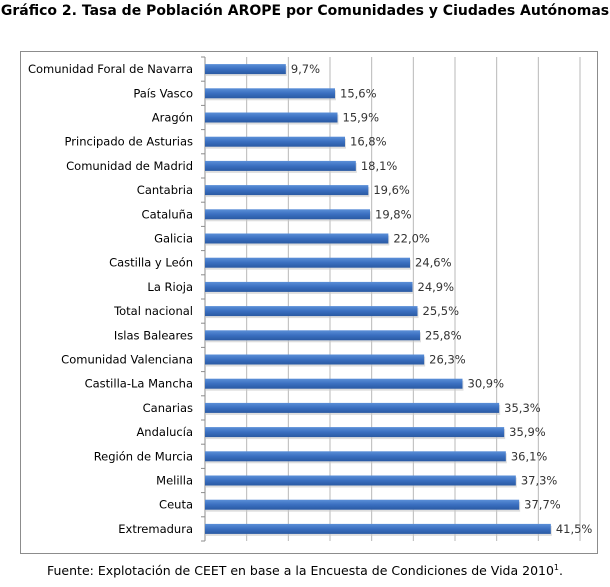 This screenshot has height=587, width=610. What do you see at coordinates (305, 69) in the screenshot?
I see `data-label: 9,7%` at bounding box center [305, 69].